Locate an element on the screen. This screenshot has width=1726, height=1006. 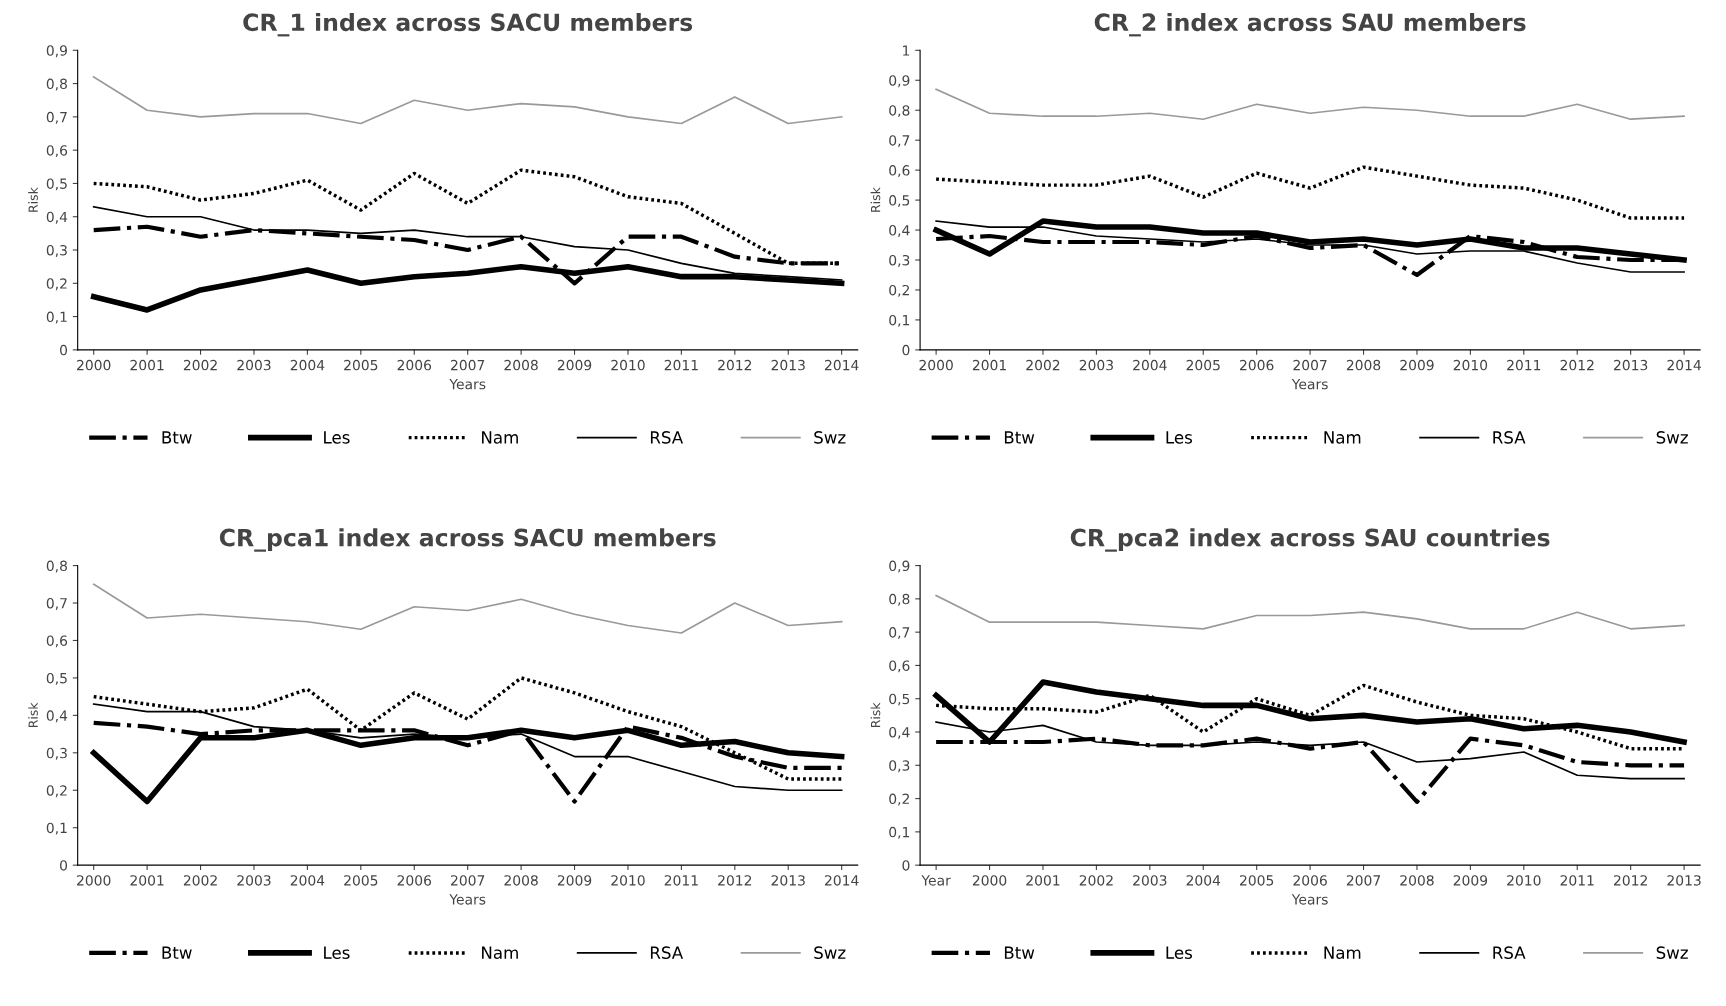
x-tick-label: Year is located at coordinates (936, 880).